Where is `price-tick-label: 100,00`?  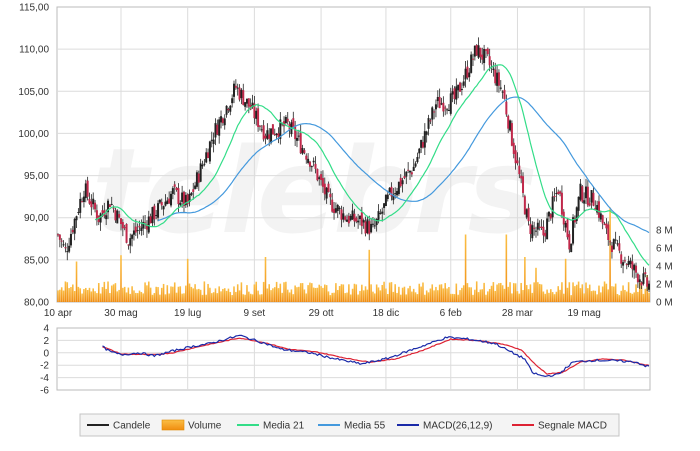 price-tick-label: 100,00 is located at coordinates (33, 134).